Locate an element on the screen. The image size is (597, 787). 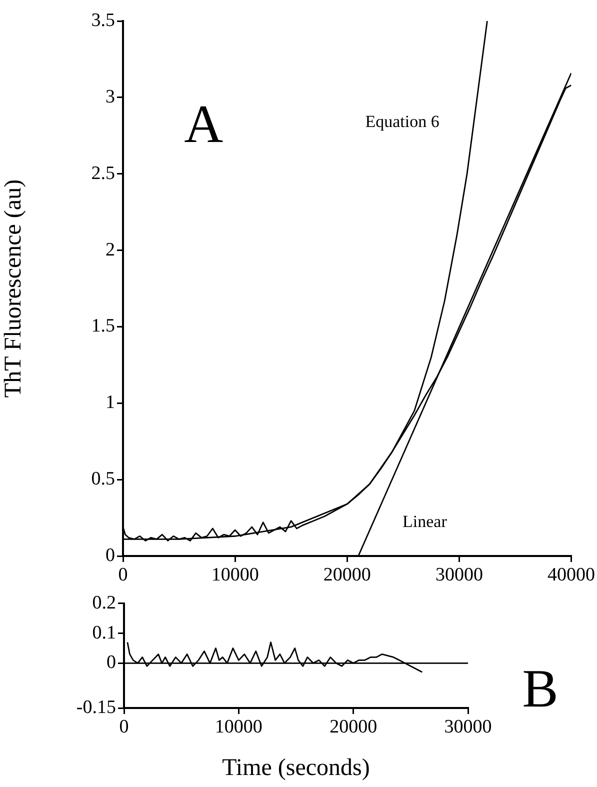
x-tick-label: 40000 is located at coordinates (571, 575).